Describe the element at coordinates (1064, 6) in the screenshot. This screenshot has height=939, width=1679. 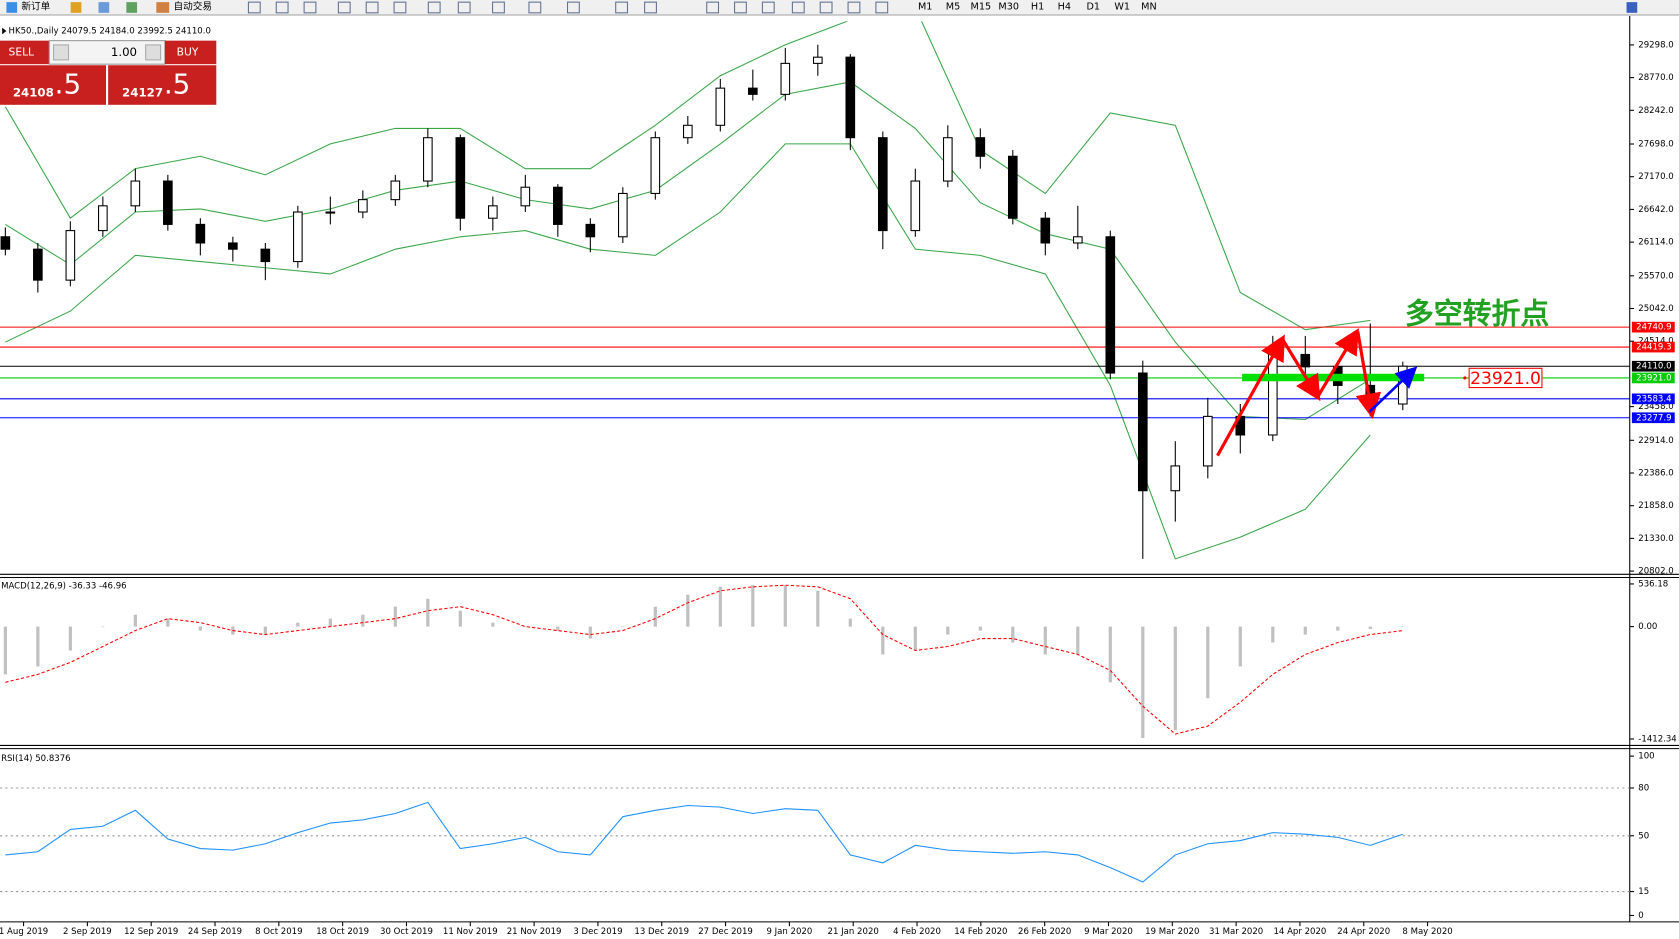
I see `timeframe-button: H4` at that location.